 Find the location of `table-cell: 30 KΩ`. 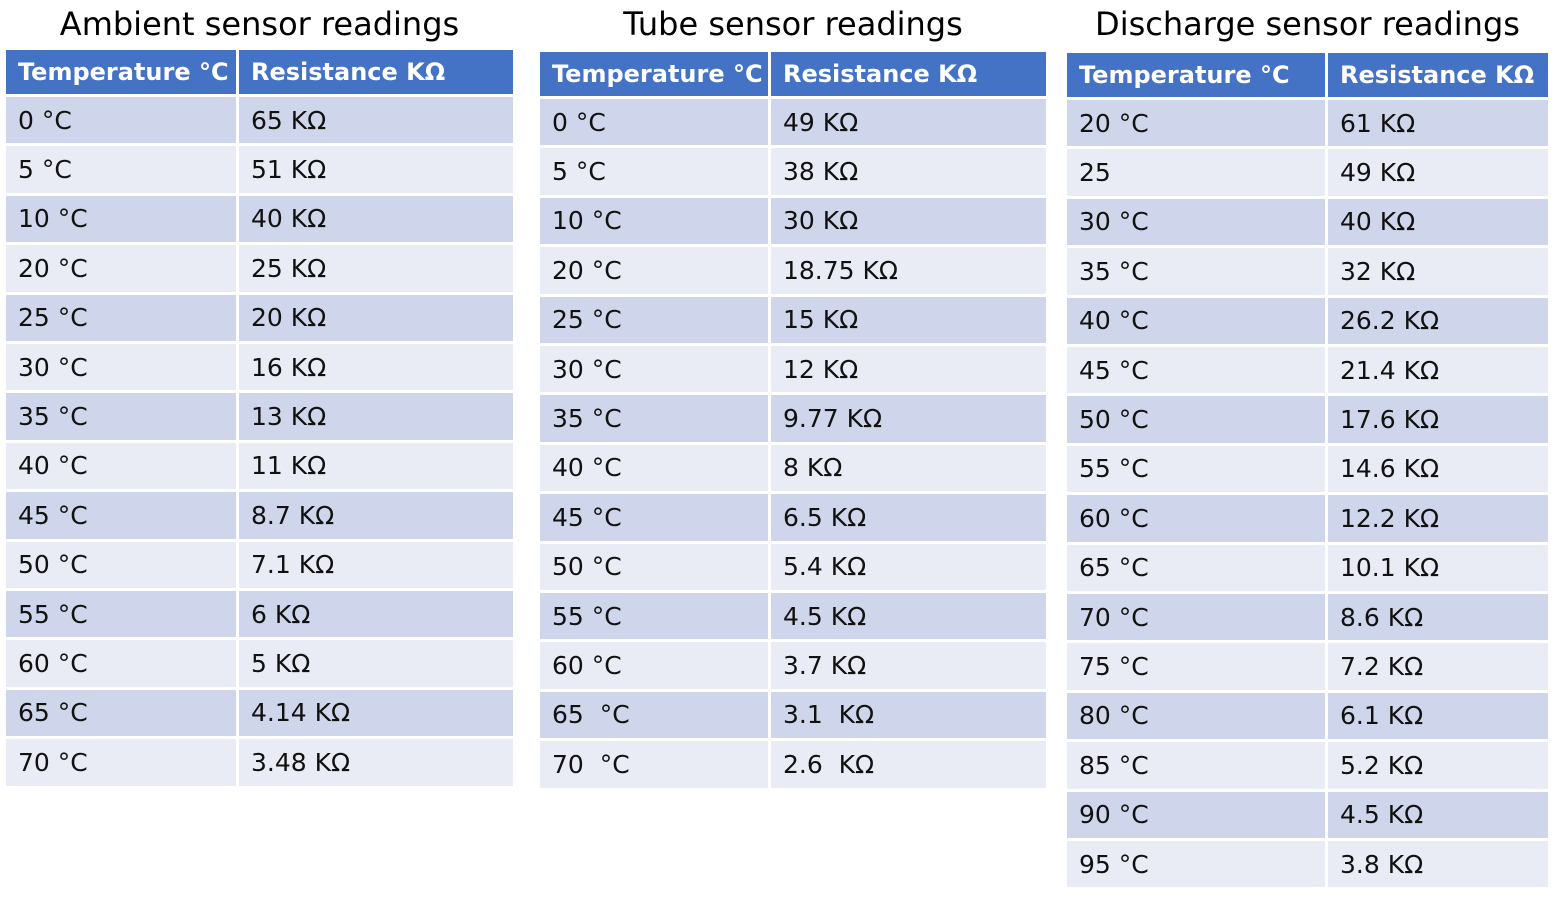

table-cell: 30 KΩ is located at coordinates (908, 221).